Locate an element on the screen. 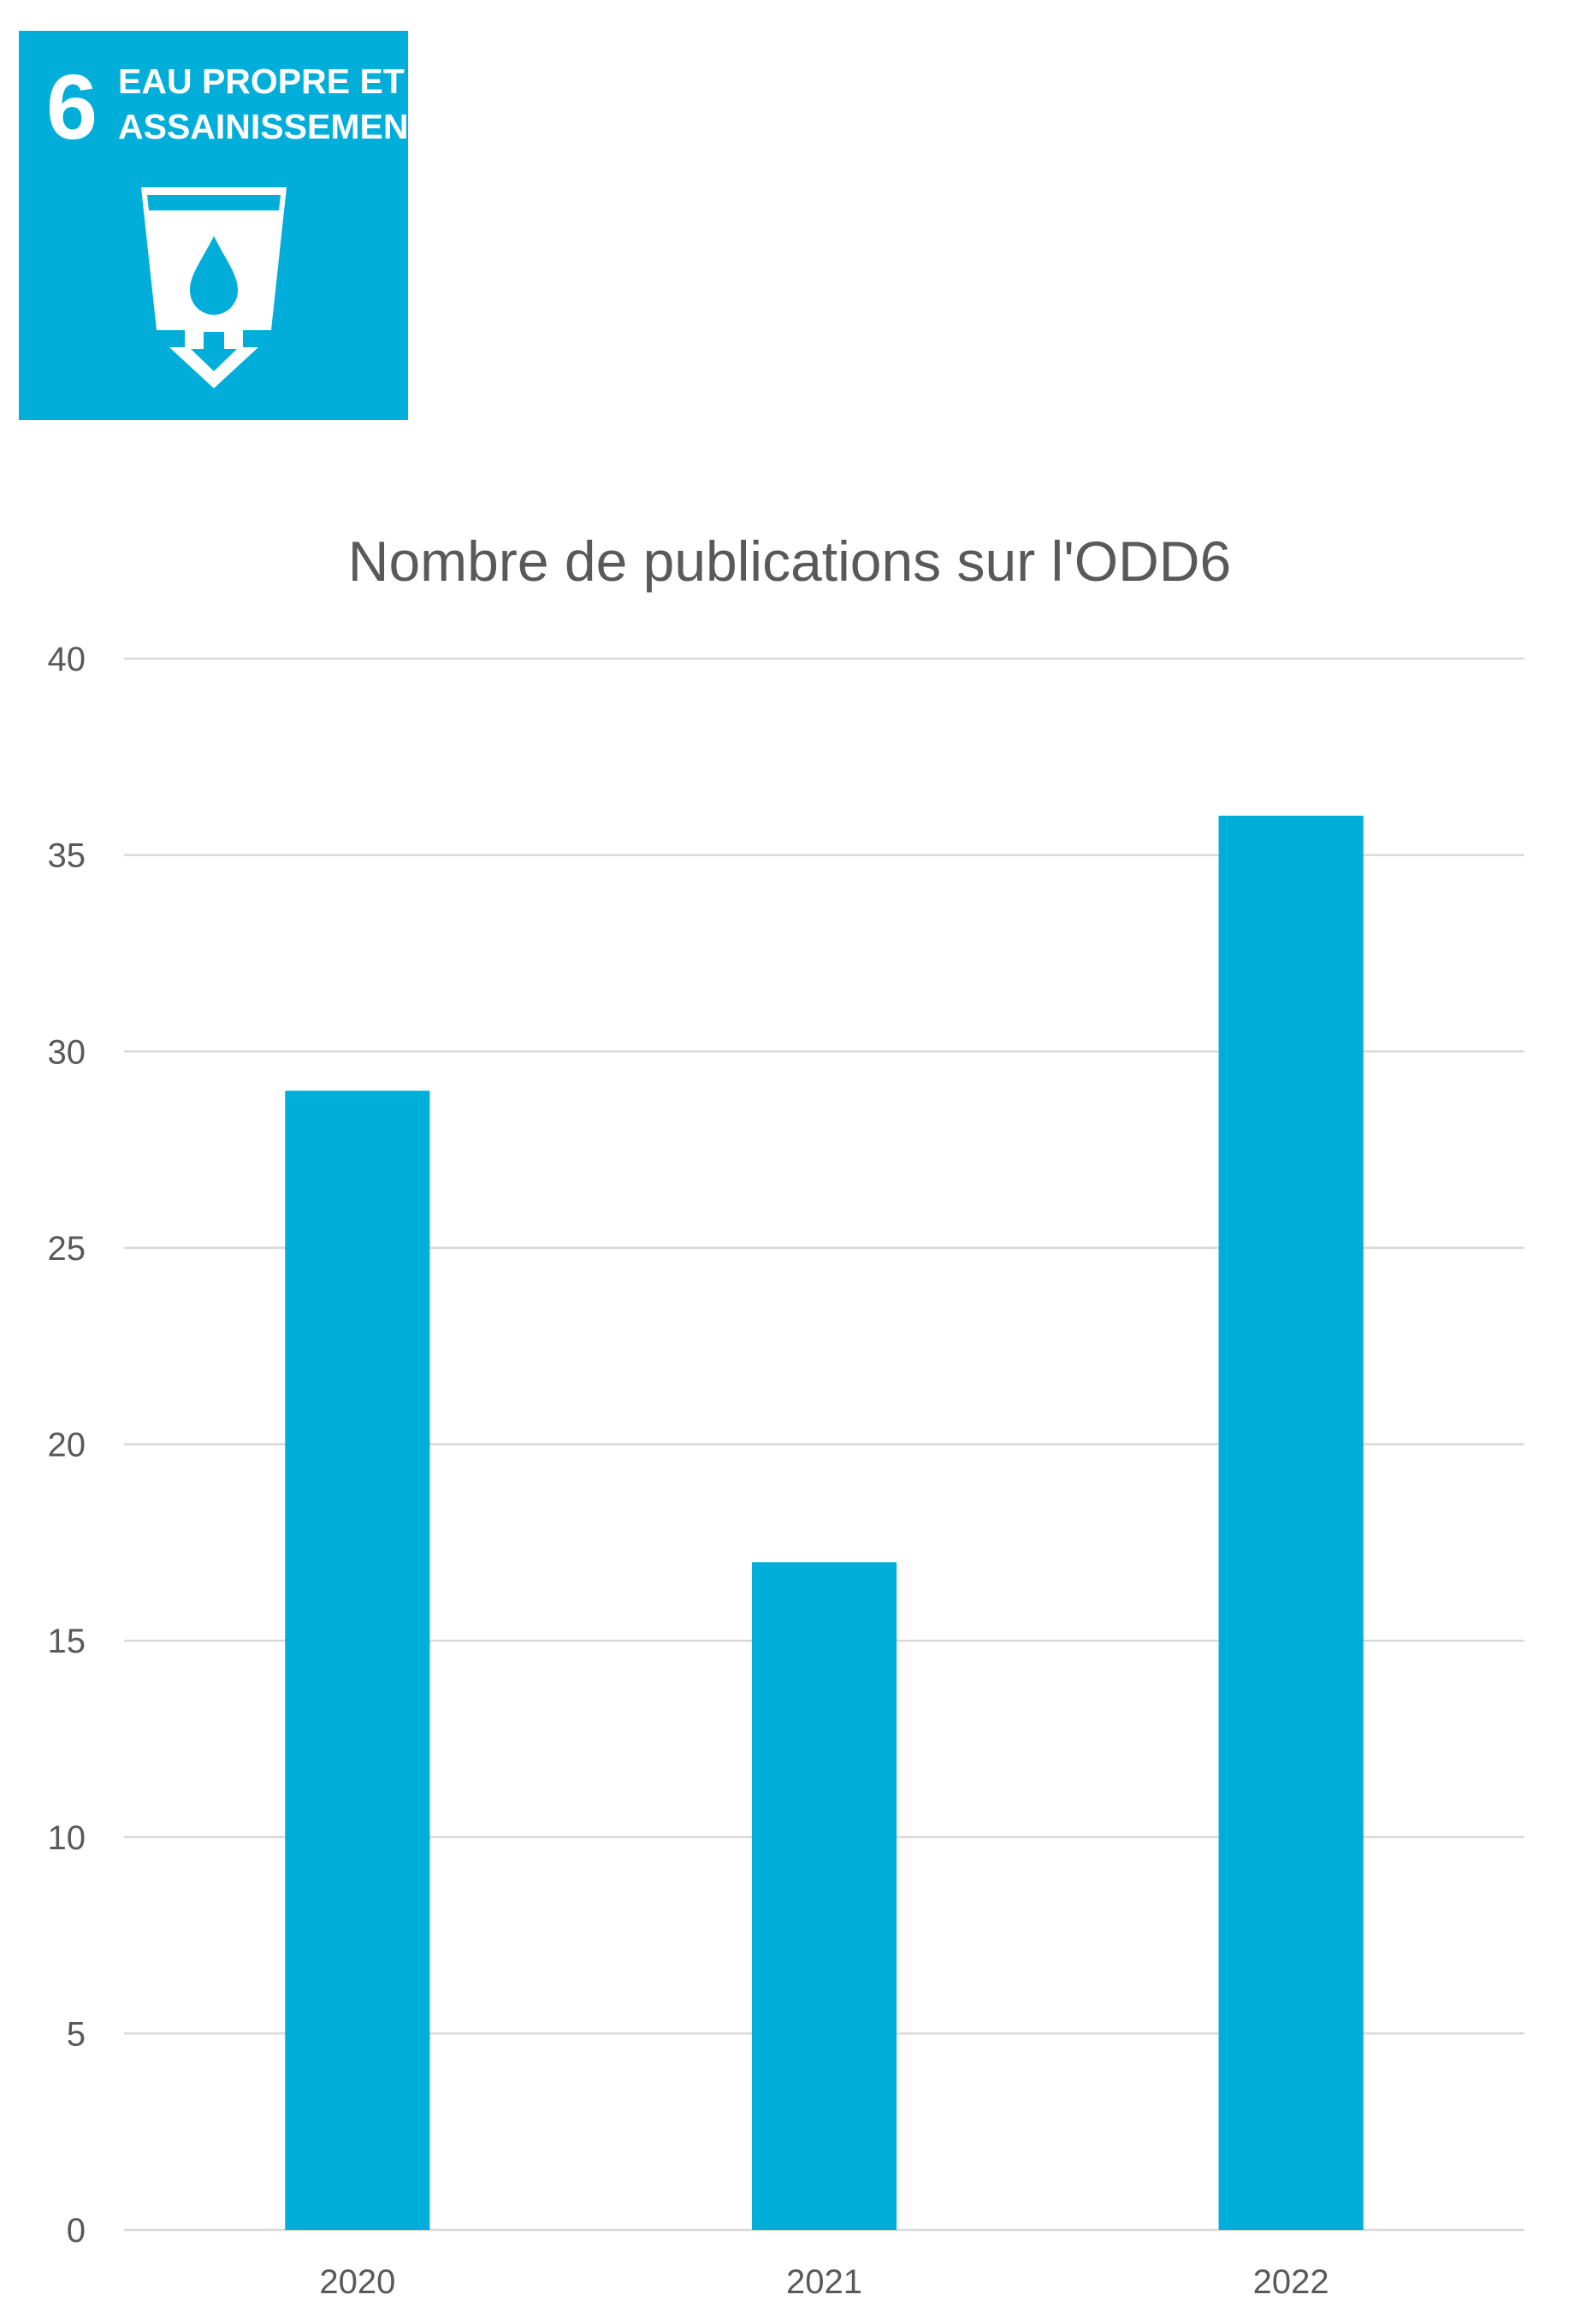  y-tick-label: 0 is located at coordinates (76, 2231).